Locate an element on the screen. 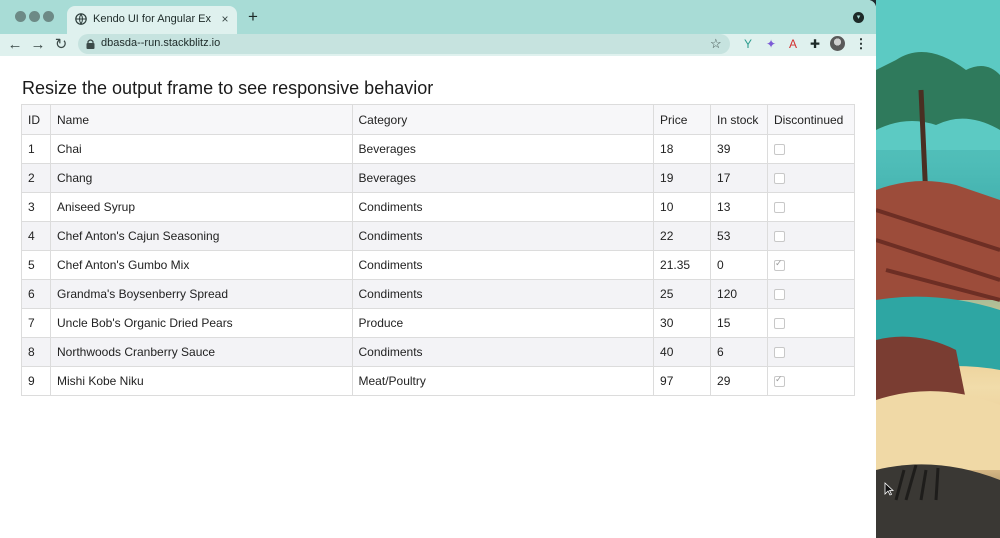 The width and height of the screenshot is (1000, 538). column-header-price: Price is located at coordinates (682, 119).